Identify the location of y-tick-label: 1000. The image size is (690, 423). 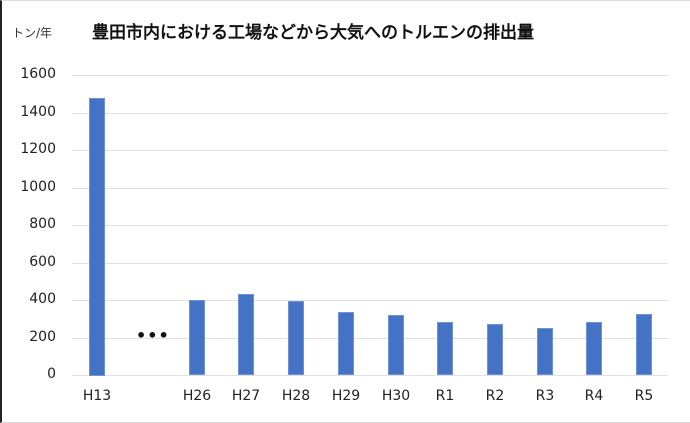
(38, 187).